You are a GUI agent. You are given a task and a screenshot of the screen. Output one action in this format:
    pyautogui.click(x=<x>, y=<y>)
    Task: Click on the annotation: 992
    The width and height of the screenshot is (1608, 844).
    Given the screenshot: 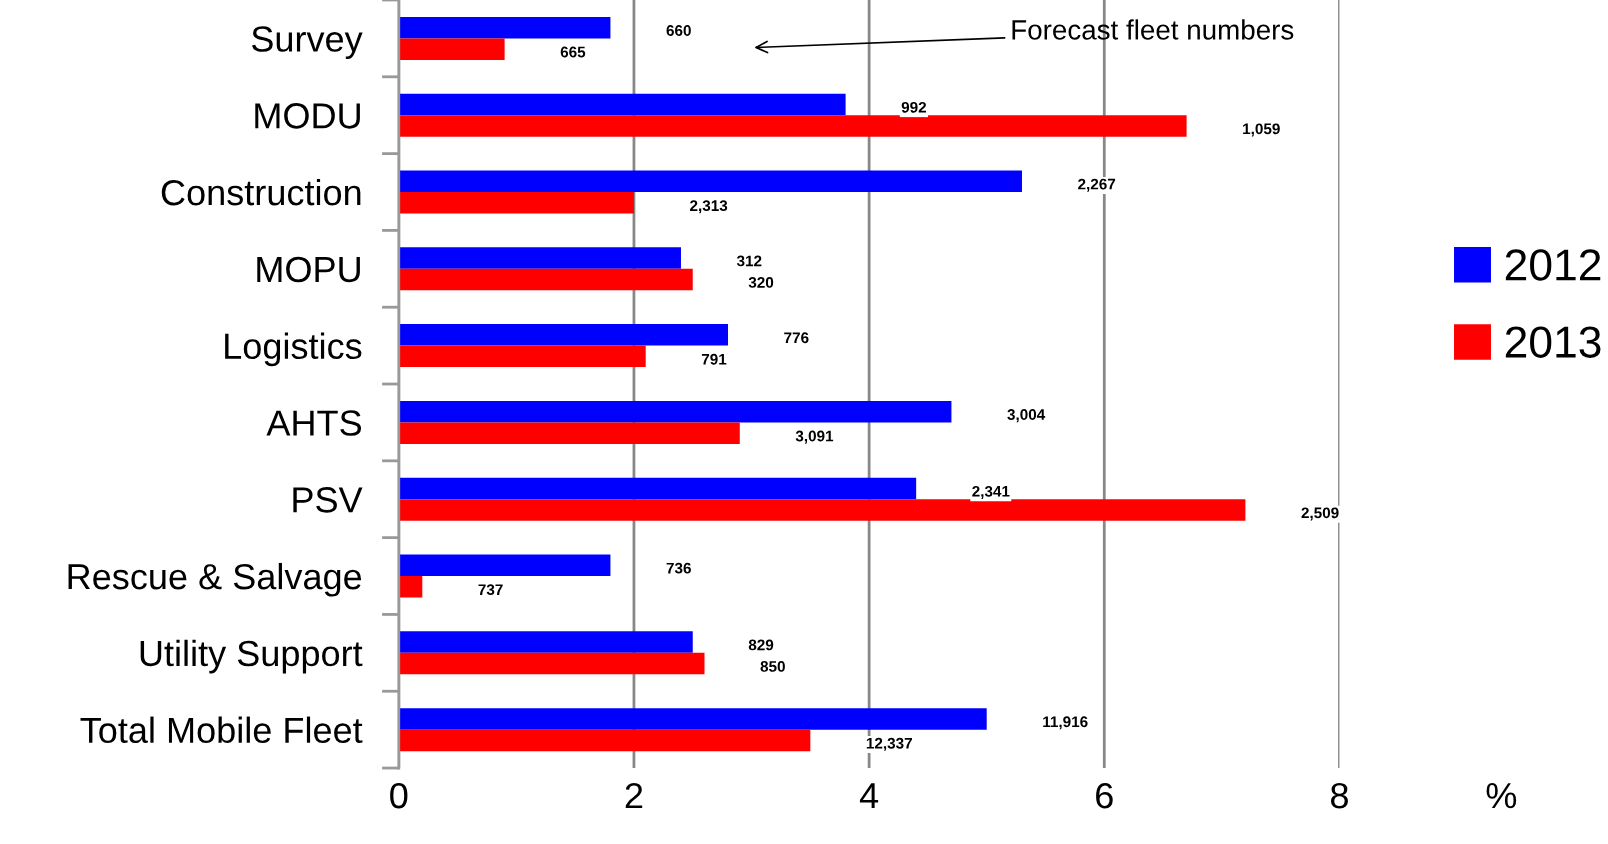 What is the action you would take?
    pyautogui.click(x=914, y=107)
    